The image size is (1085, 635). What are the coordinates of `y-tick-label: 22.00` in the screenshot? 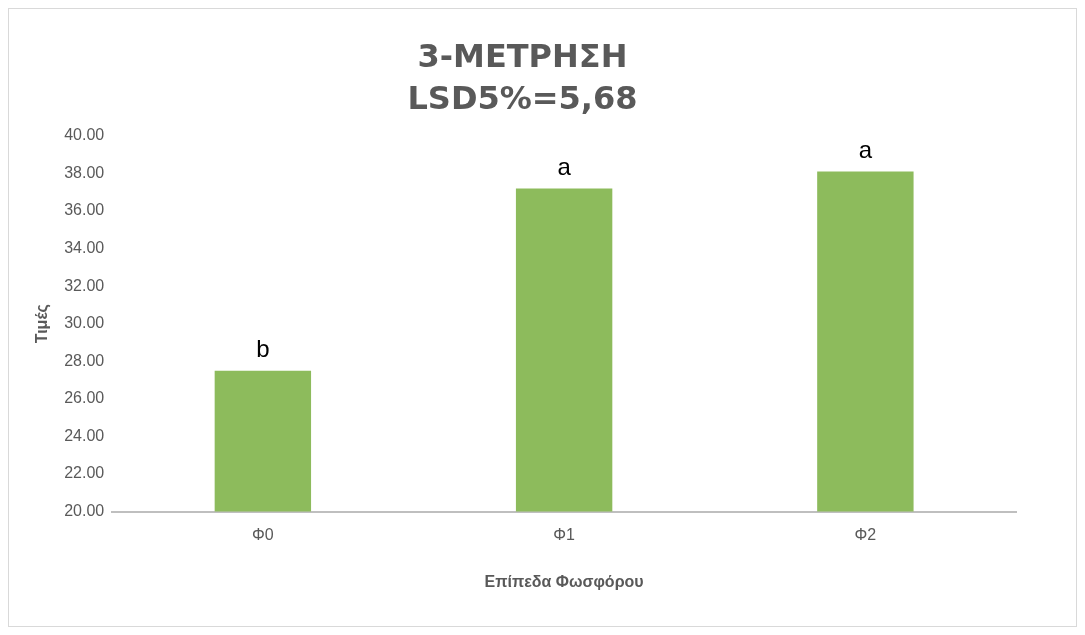 It's located at (84, 473).